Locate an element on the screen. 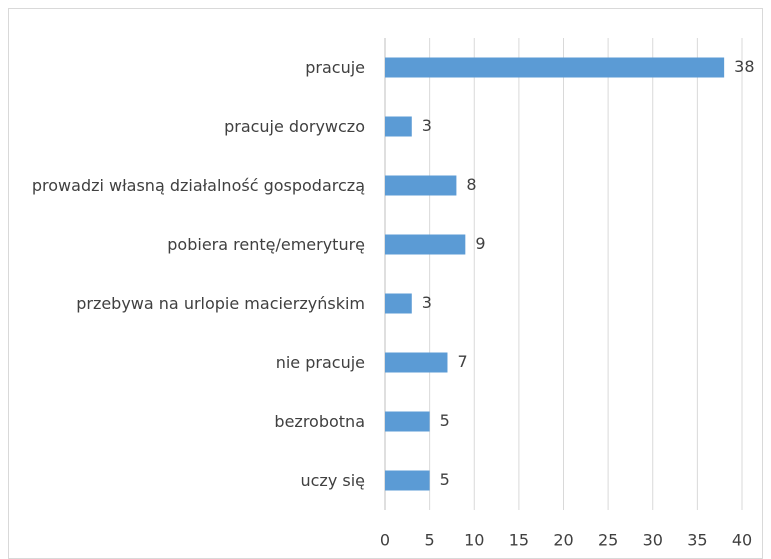 The height and width of the screenshot is (559, 771). x-tick-label: 0 is located at coordinates (385, 540).